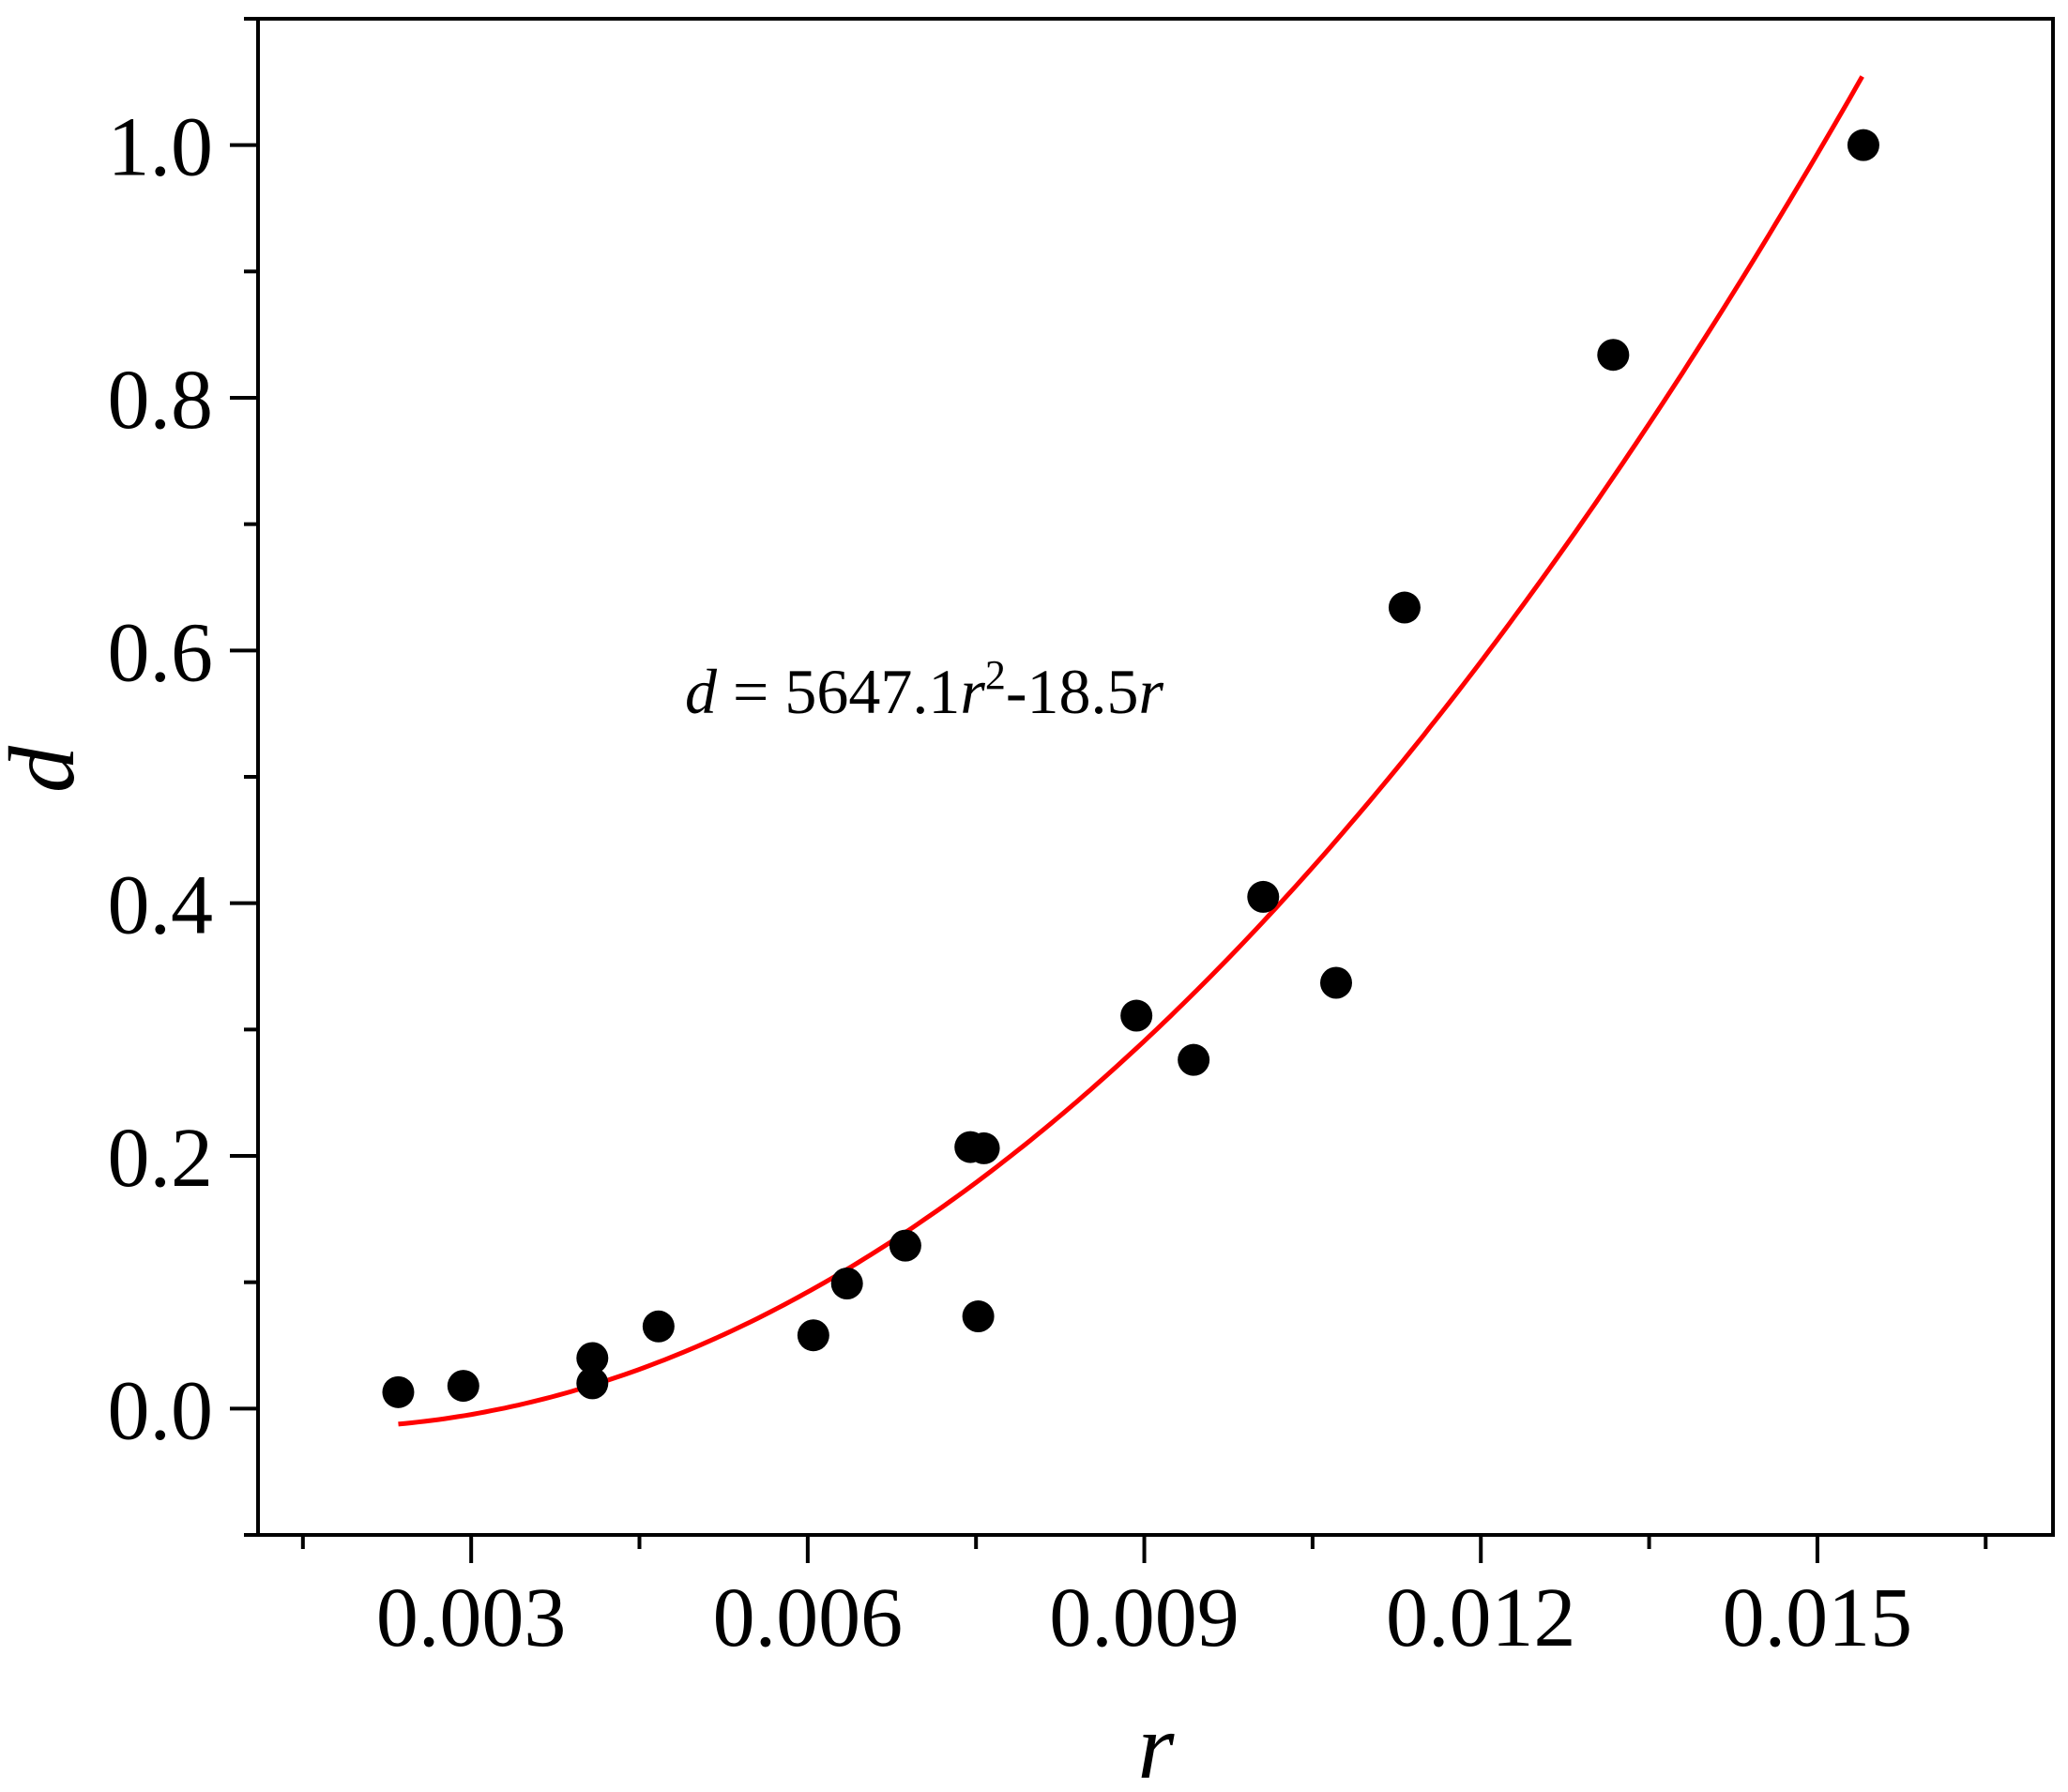 The height and width of the screenshot is (1792, 2068). I want to click on fit-equation-r2: r, so click(1150, 691).